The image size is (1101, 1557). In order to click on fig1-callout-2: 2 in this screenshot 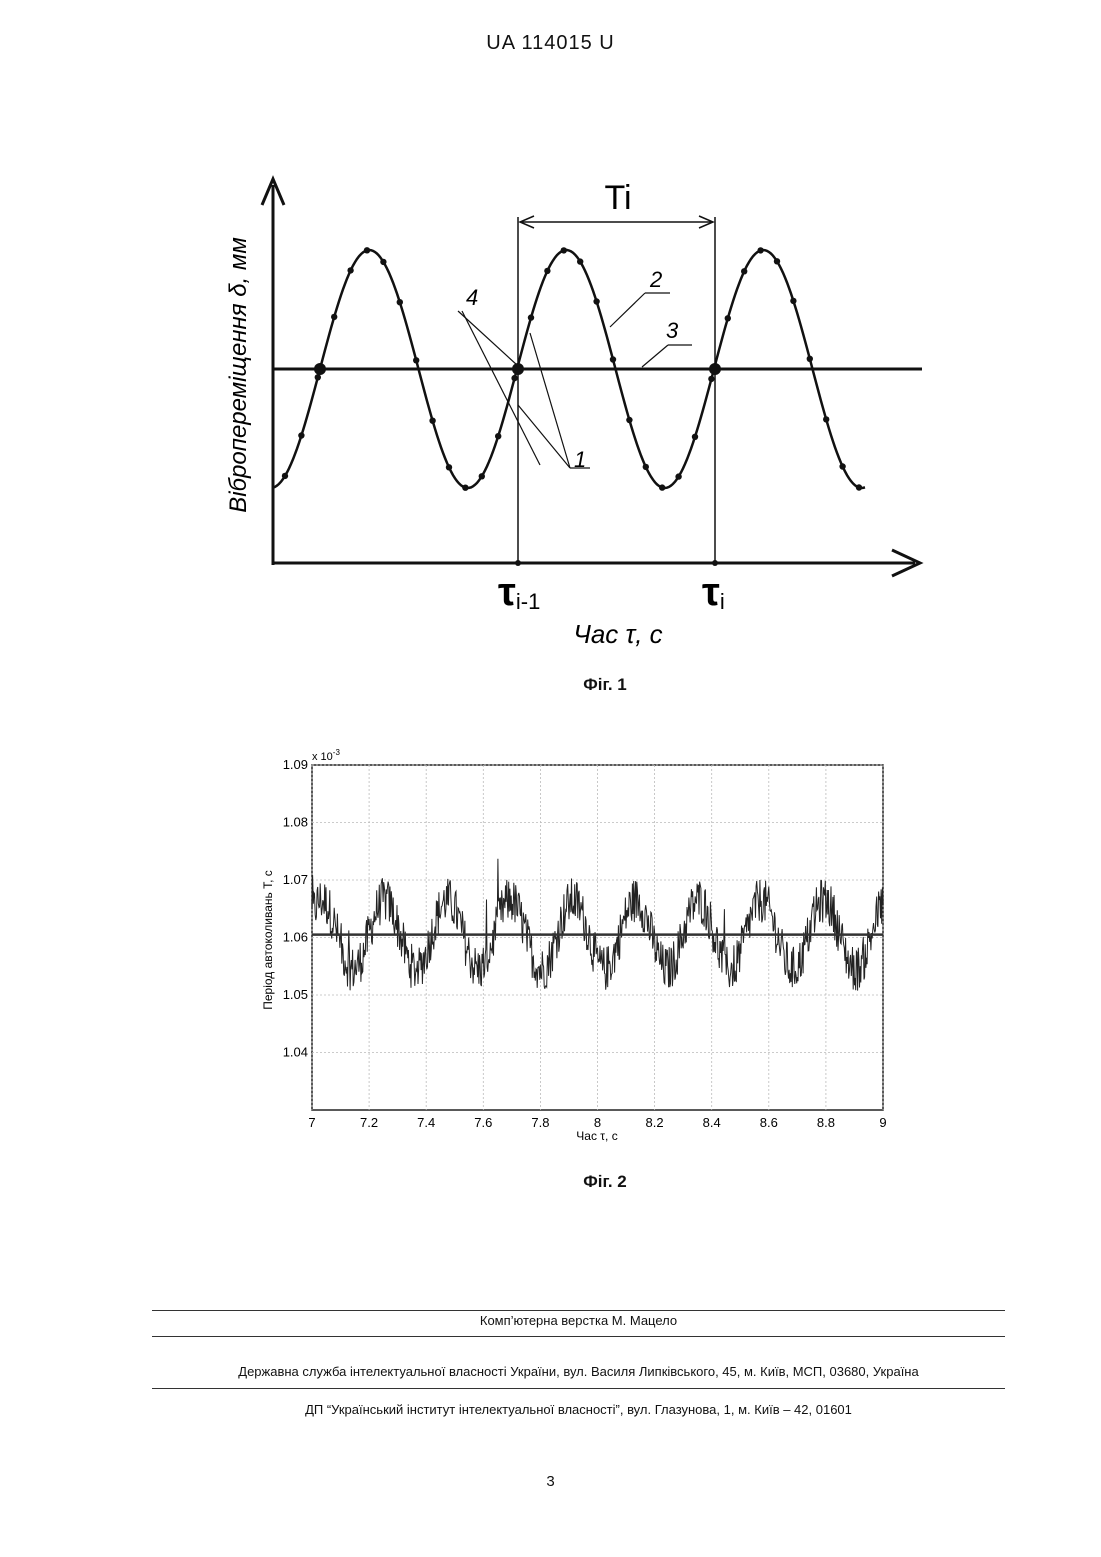, I will do `click(655, 279)`.